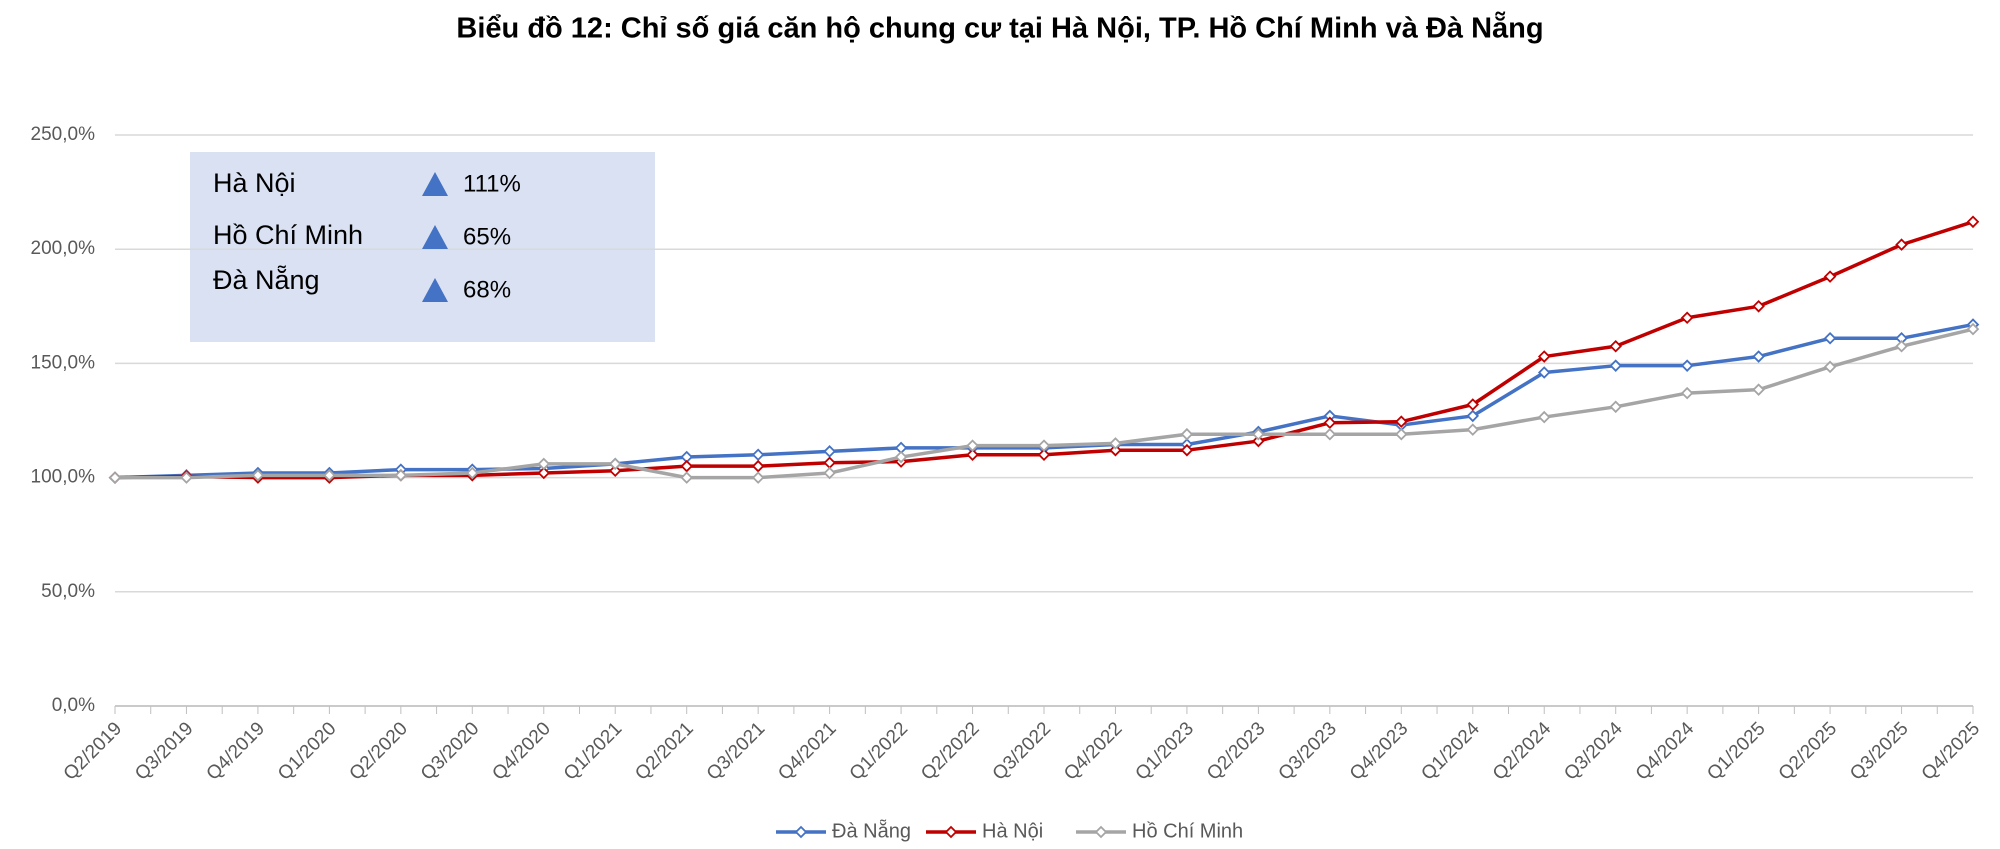 This screenshot has width=2000, height=849. I want to click on x-tick-label: Q1/2020, so click(307, 751).